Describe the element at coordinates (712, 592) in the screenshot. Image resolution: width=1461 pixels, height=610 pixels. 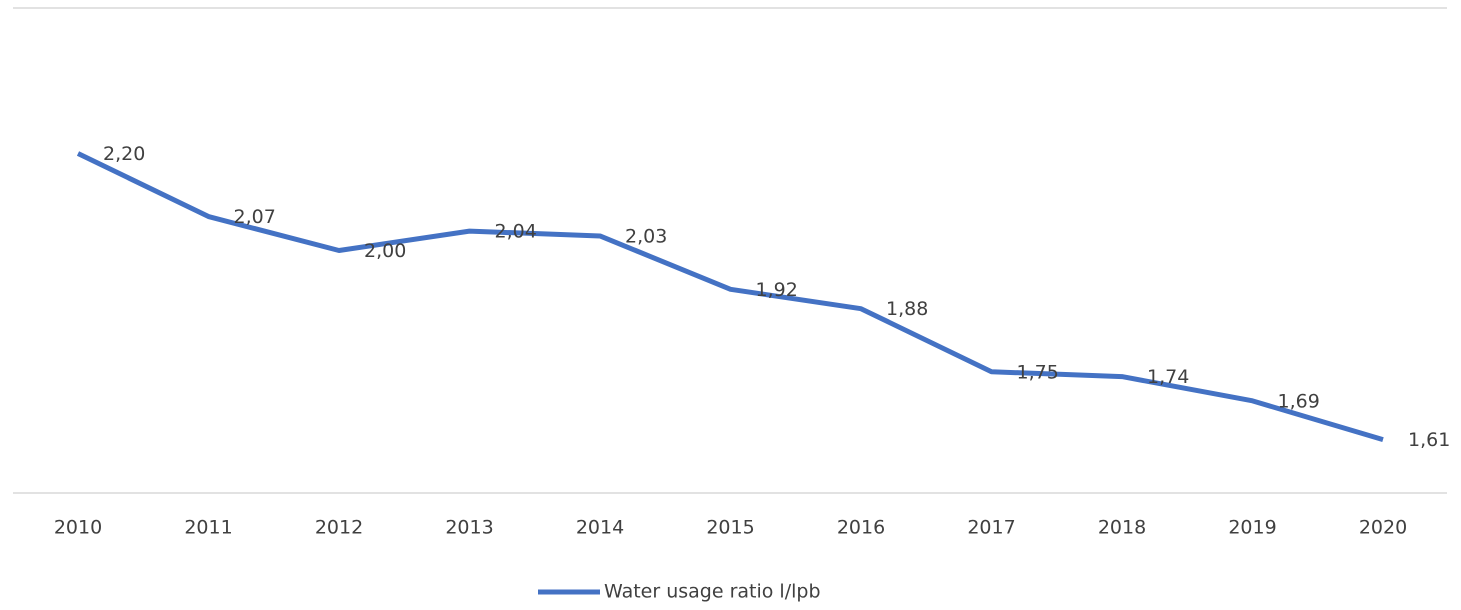
I see `legend-label: Water usage ratio l/lpb` at that location.